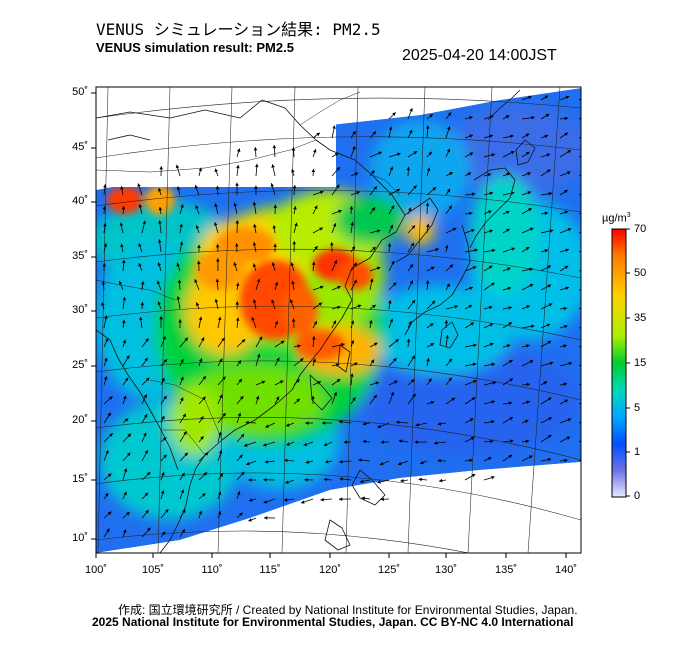 Image resolution: width=700 pixels, height=649 pixels. What do you see at coordinates (270, 570) in the screenshot?
I see `lon-label-115: 115˚` at bounding box center [270, 570].